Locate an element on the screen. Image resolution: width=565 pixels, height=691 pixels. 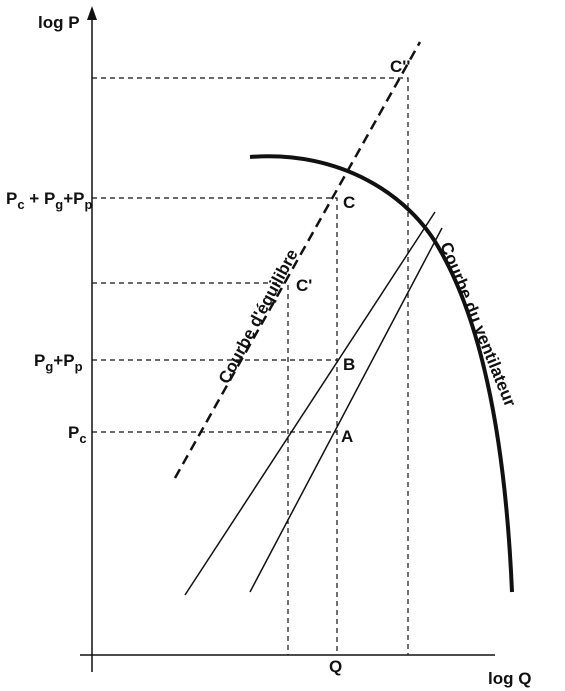
y-arrow is located at coordinates (92, 13).